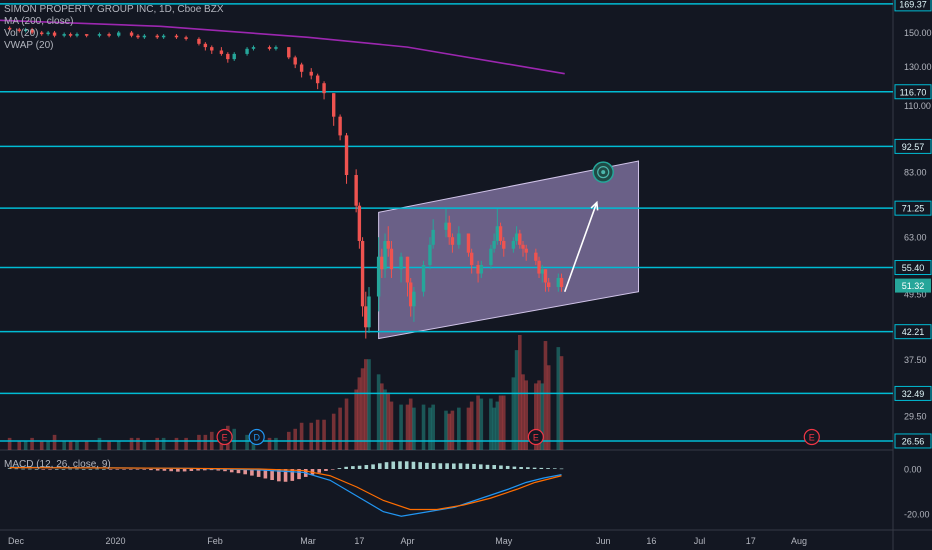 The width and height of the screenshot is (932, 550). Describe the element at coordinates (114, 9) in the screenshot. I see `symbol-title: SIMON PROPERTY GROUP INC, 1D, Cboe BZX` at that location.